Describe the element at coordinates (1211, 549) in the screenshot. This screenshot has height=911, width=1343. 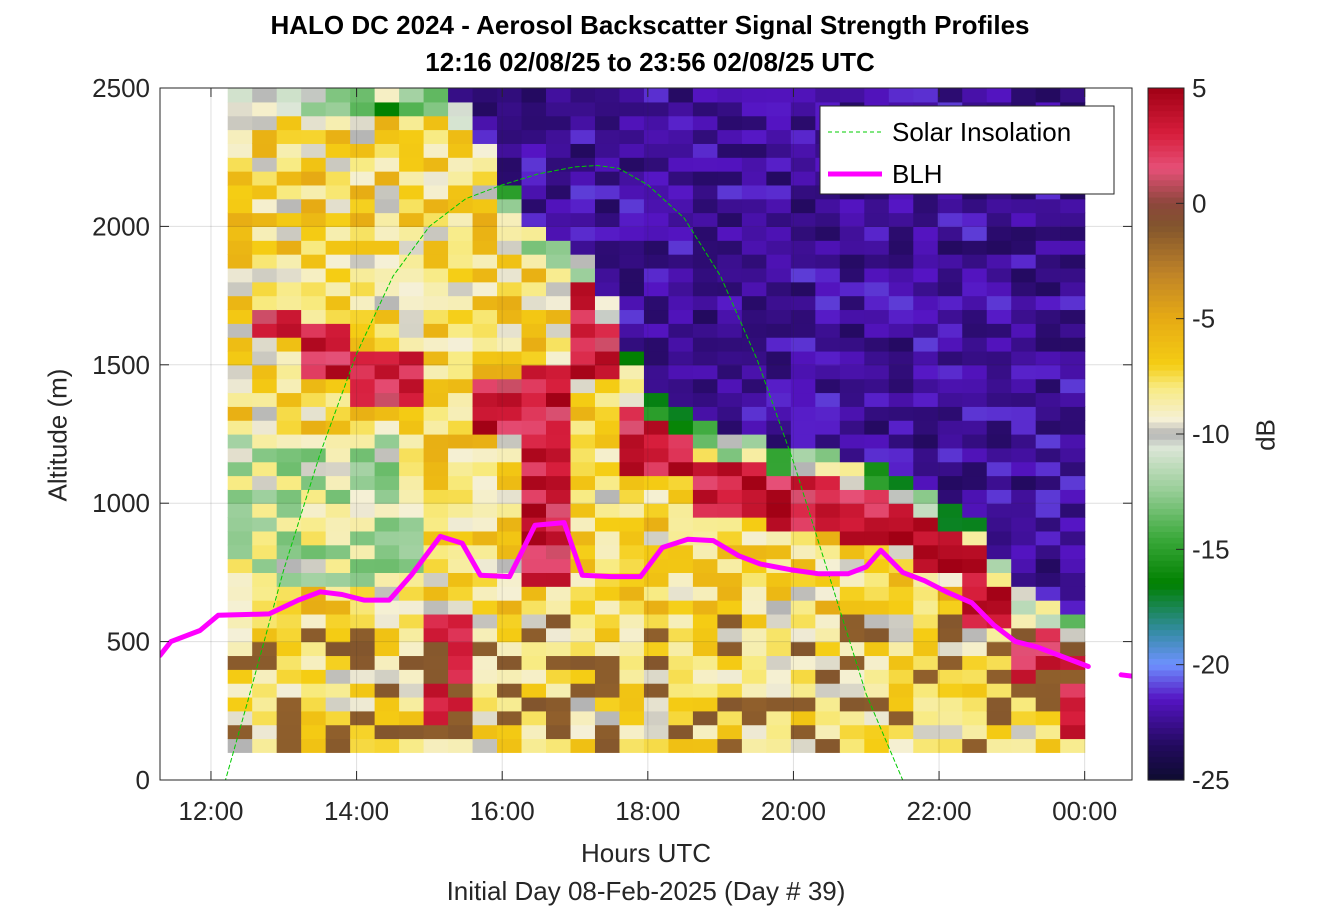
I see `colorbar-tick-label: -15` at that location.